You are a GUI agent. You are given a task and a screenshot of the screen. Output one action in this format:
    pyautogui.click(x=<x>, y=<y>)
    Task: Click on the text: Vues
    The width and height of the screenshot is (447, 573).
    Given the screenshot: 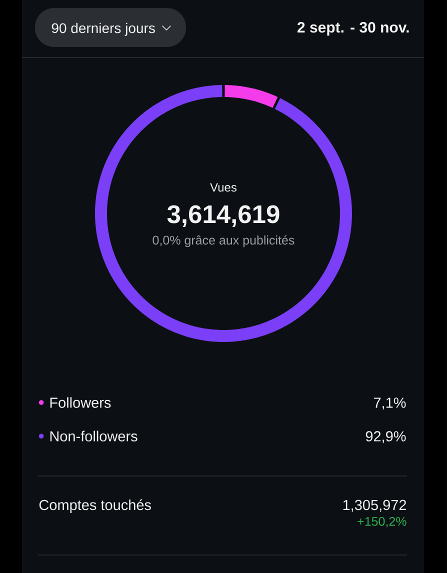 What is the action you would take?
    pyautogui.click(x=223, y=187)
    